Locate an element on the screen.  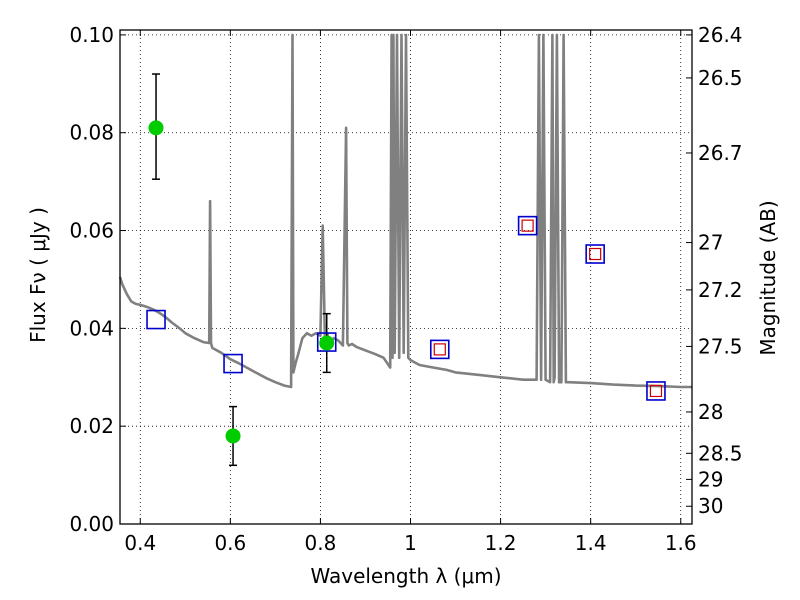
x-tick-label: 1 is located at coordinates (410, 543).